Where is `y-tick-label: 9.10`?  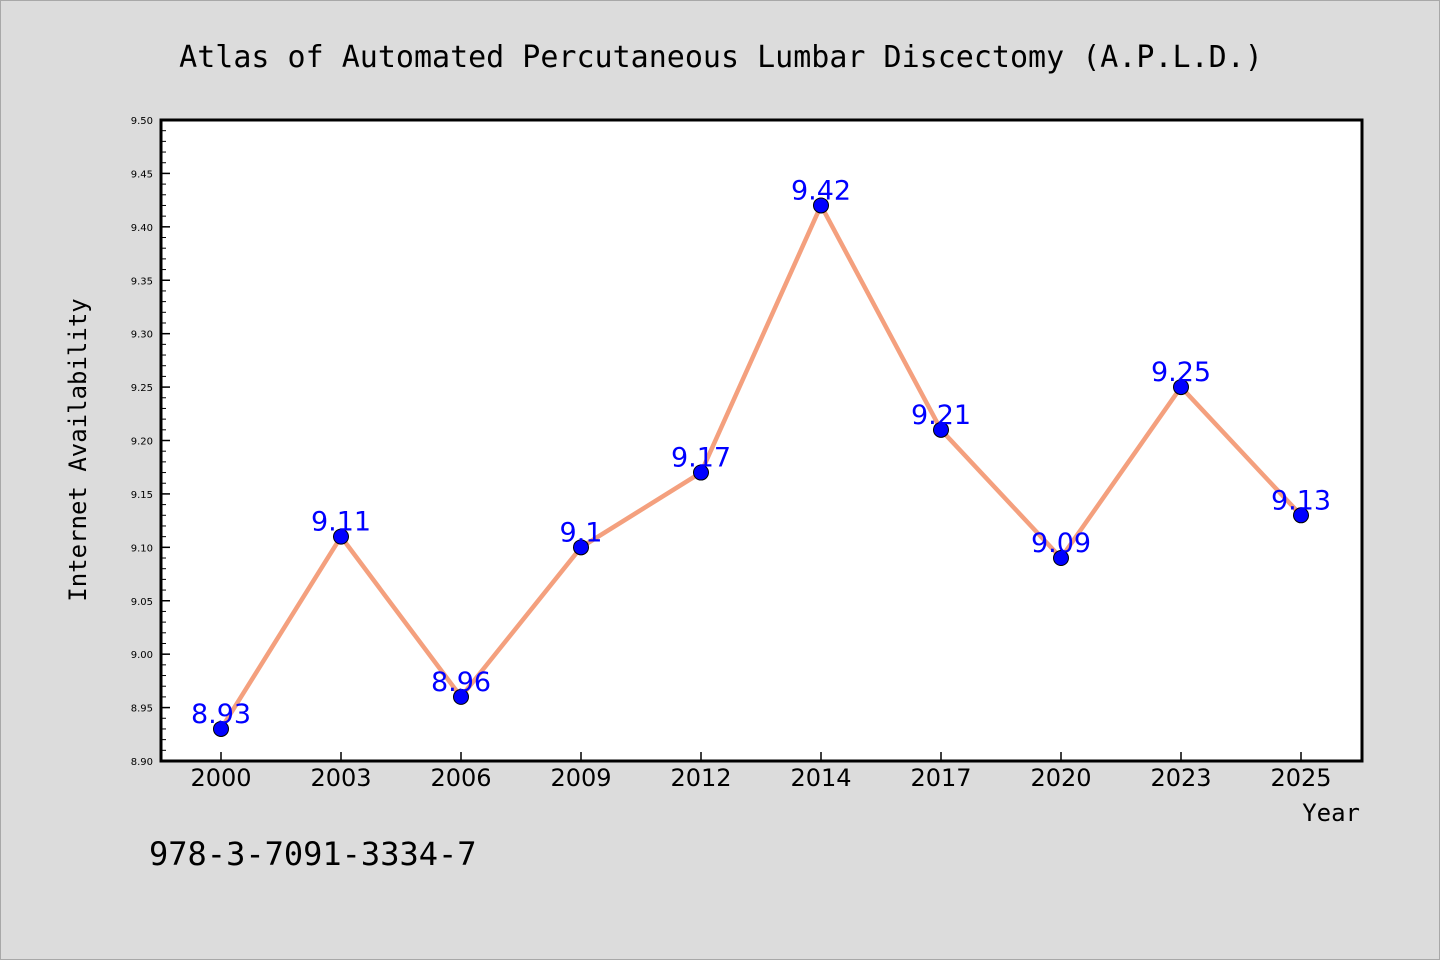
y-tick-label: 9.10 is located at coordinates (142, 548).